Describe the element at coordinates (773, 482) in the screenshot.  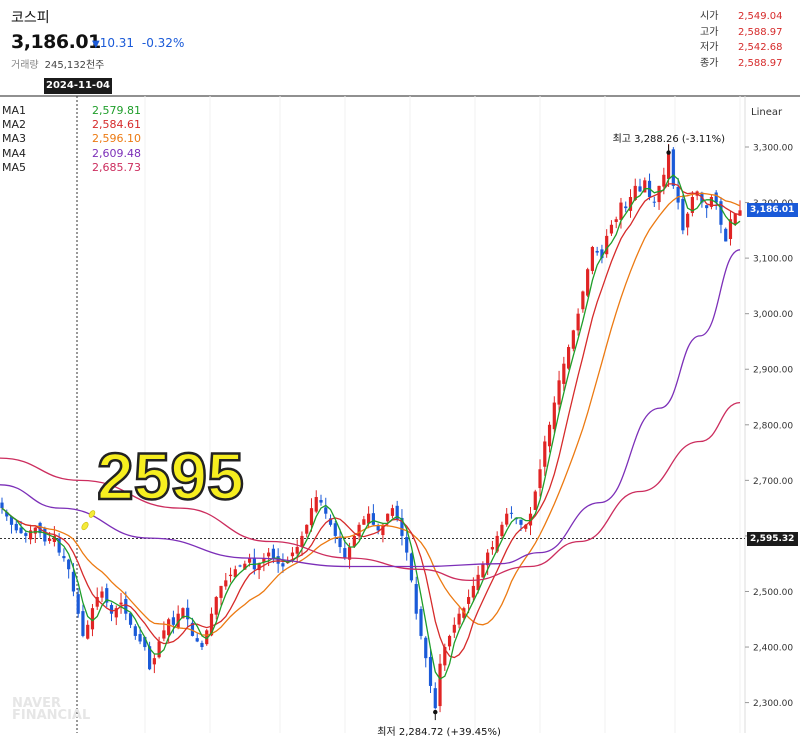
I see `y-tick-label: 2,700.00` at that location.